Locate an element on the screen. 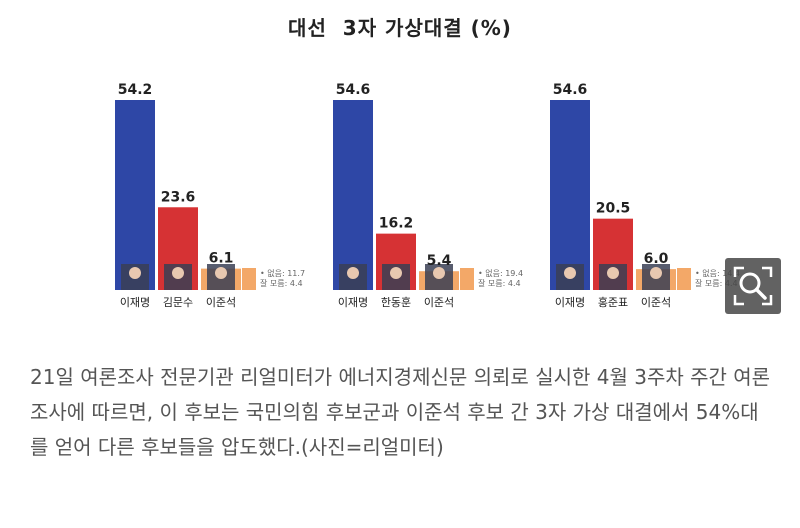 Image resolution: width=800 pixels, height=528 pixels. zoom-magnifier-icon is located at coordinates (753, 286).